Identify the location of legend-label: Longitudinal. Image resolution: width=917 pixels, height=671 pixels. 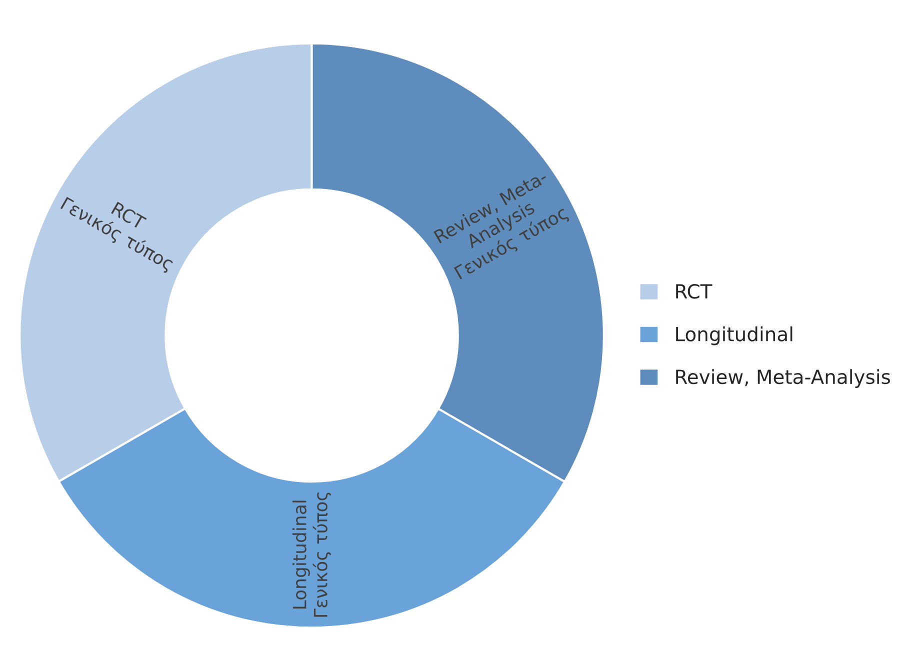
(734, 336).